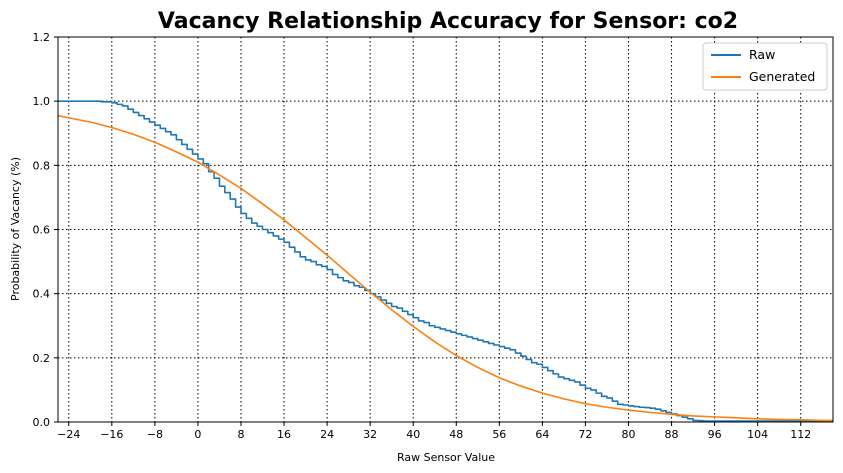  I want to click on x-tick-label: 48, so click(456, 434).